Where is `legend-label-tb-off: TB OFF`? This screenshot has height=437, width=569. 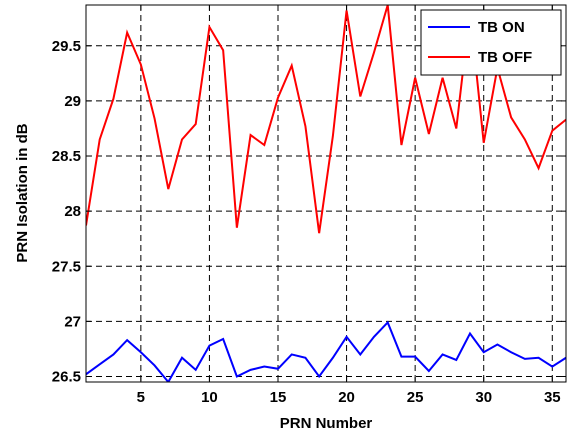
legend-label-tb-off: TB OFF is located at coordinates (505, 57).